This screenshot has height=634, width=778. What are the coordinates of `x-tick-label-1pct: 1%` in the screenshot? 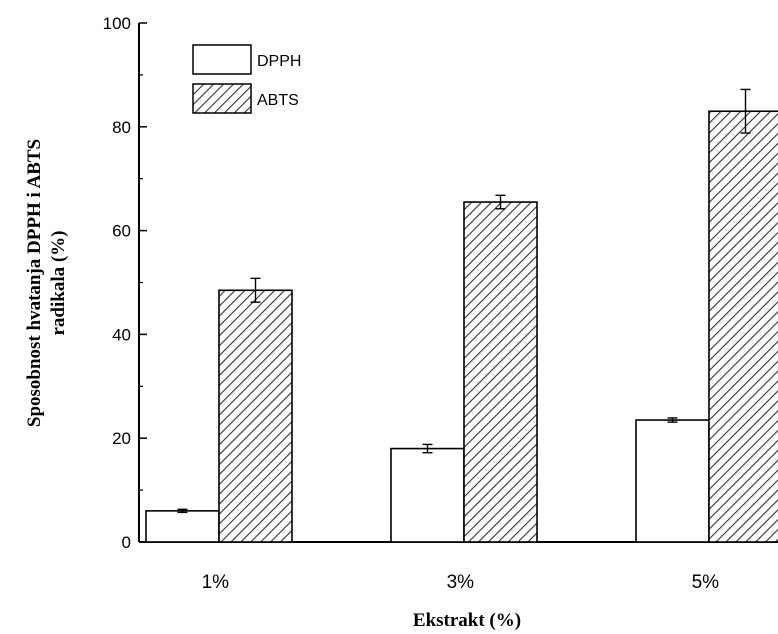 It's located at (216, 582).